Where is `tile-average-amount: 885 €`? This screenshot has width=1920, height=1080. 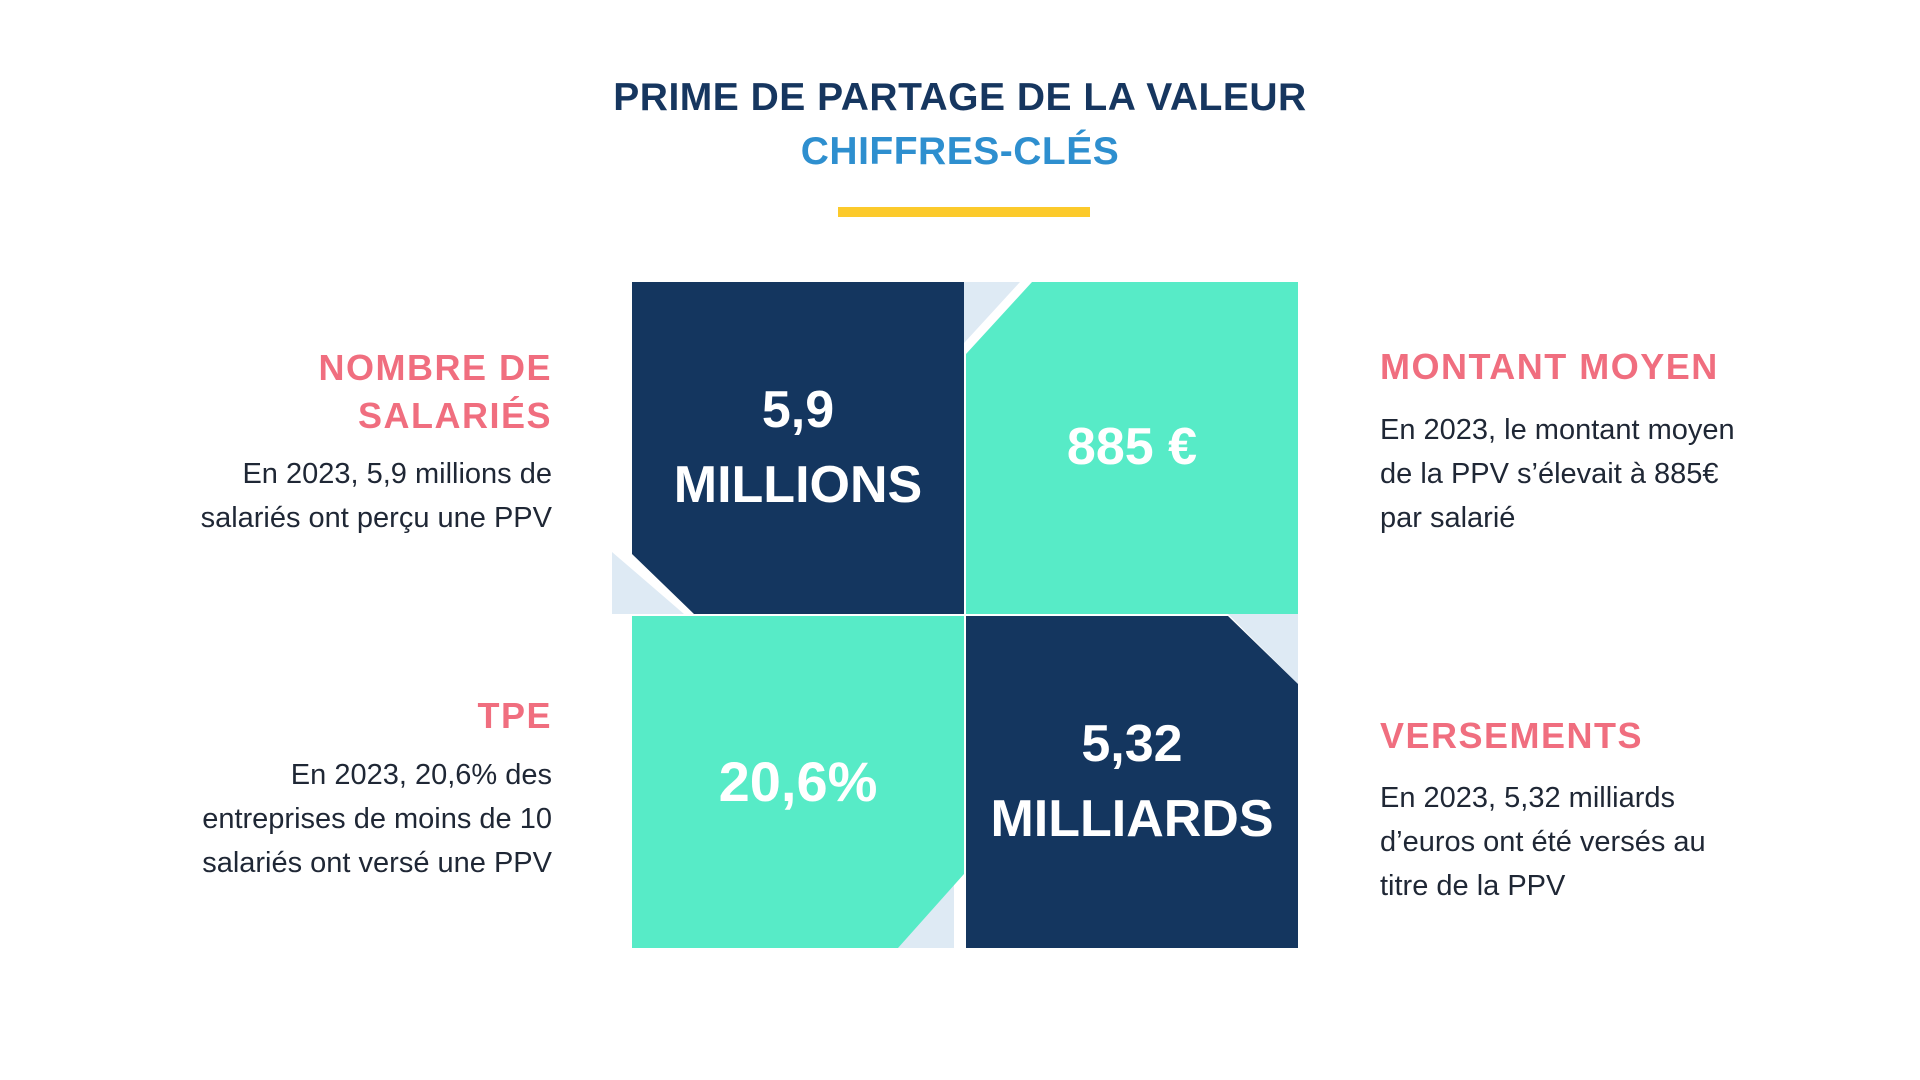
tile-average-amount: 885 € is located at coordinates (1132, 448).